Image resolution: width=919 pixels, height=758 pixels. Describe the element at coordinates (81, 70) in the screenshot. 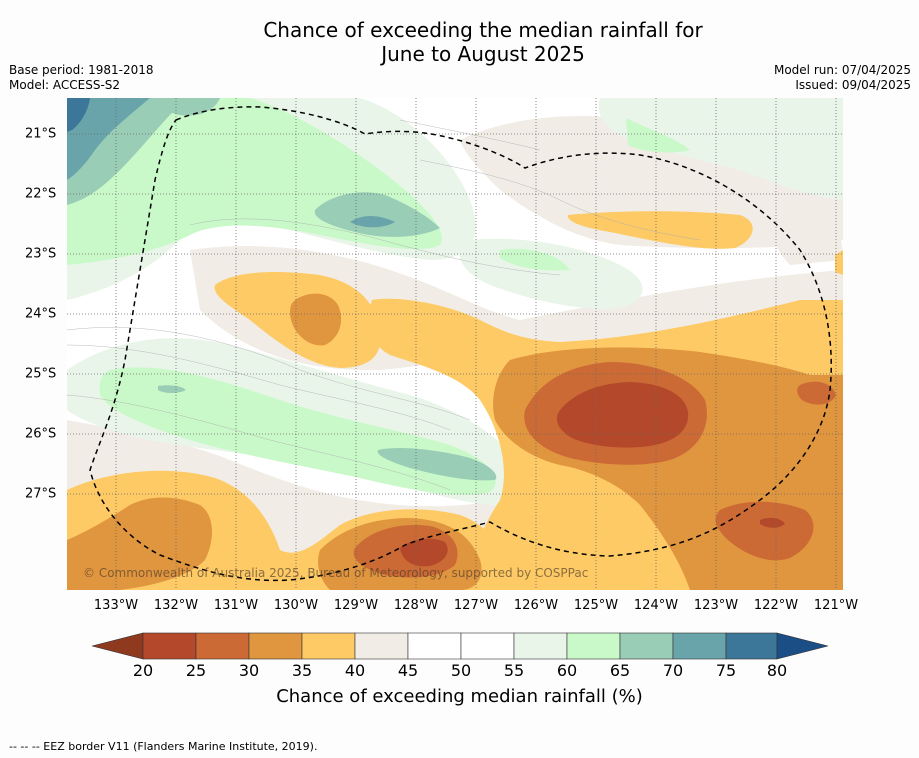

I see `base-period: Base period: 1981-2018` at that location.